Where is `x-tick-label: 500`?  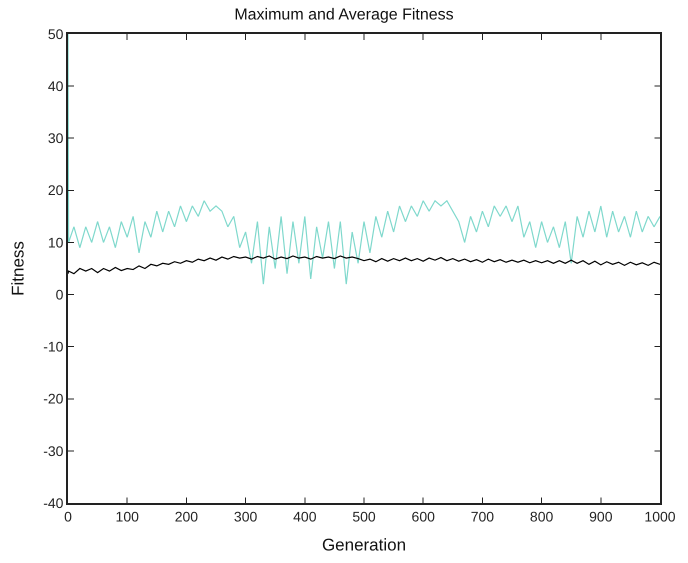
x-tick-label: 500 is located at coordinates (364, 516).